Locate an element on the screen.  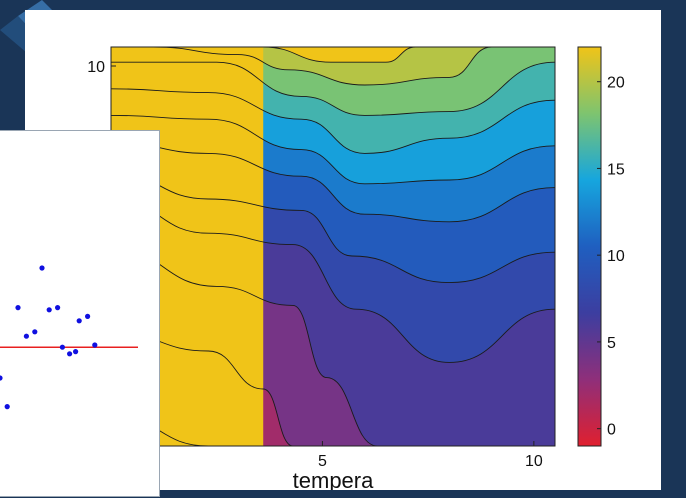
colorbar-tick-label: 15 is located at coordinates (616, 169).